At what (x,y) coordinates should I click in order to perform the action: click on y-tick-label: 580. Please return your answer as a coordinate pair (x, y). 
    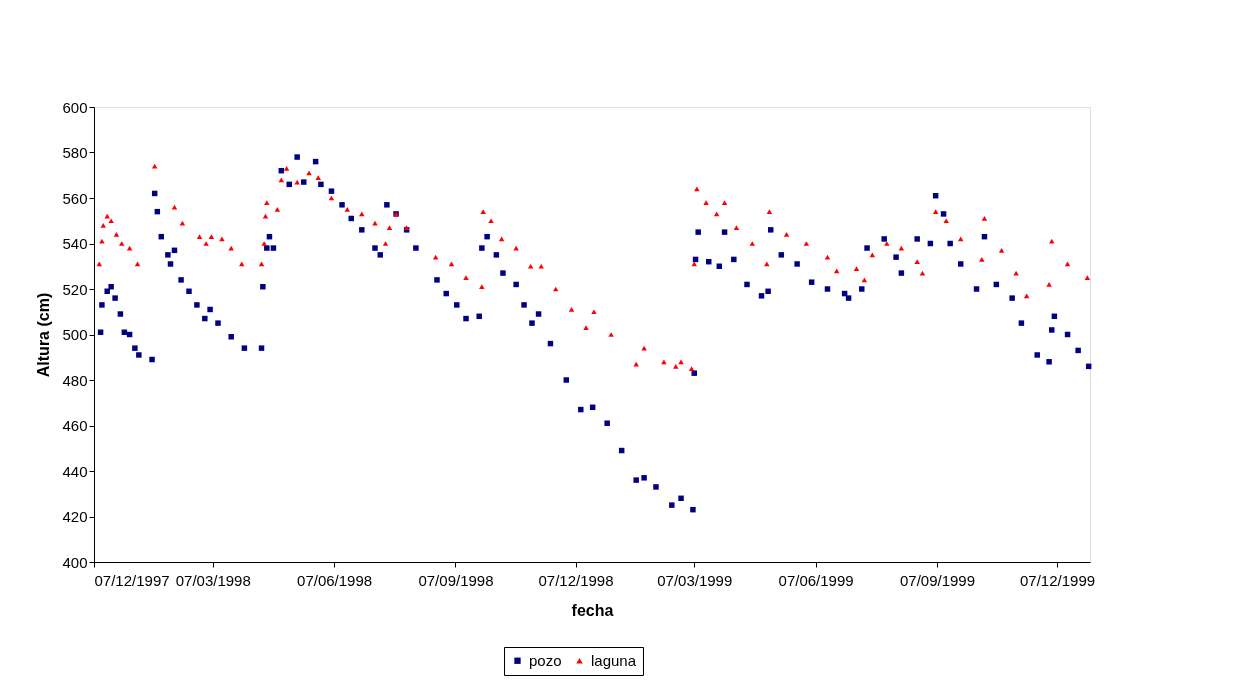
    Looking at the image, I should click on (75, 152).